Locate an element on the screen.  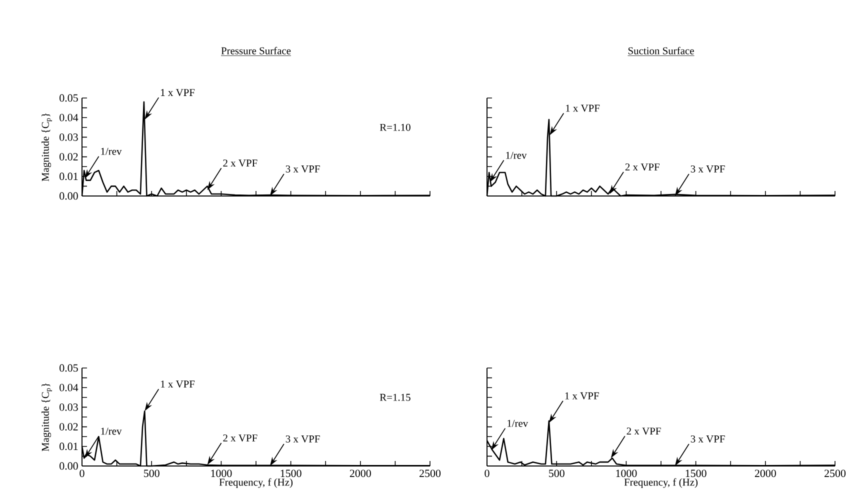
annotation: R=1.15 is located at coordinates (395, 397).